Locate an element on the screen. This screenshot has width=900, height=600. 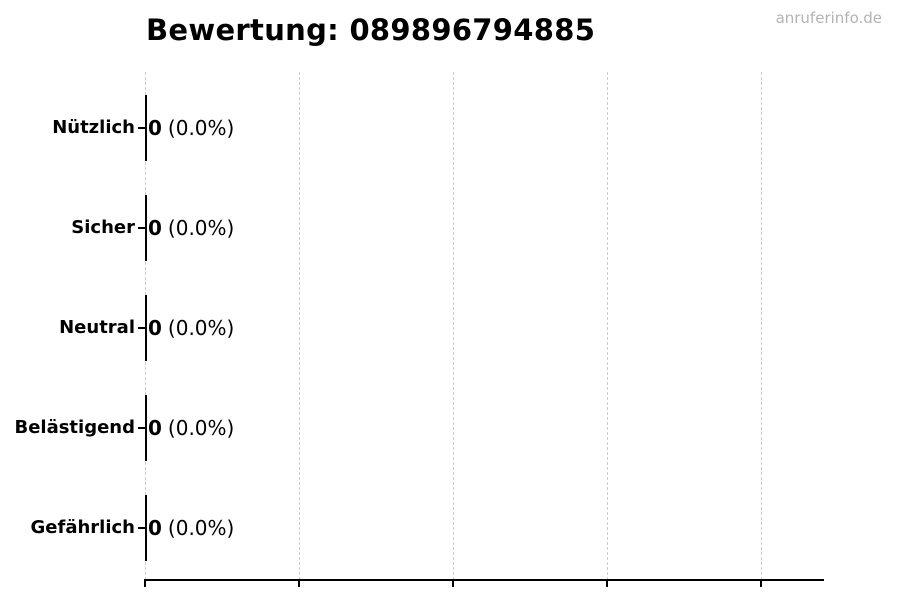
watermark-text: anruferinfo.de is located at coordinates (828, 18).